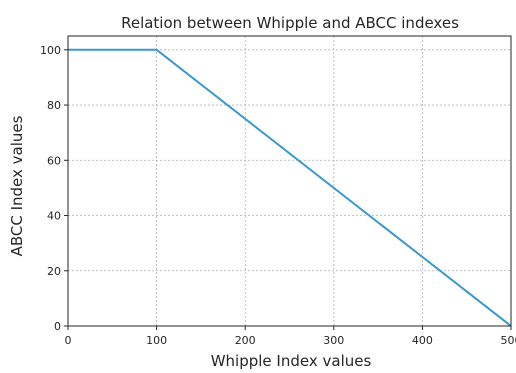 The image size is (516, 373). What do you see at coordinates (508, 340) in the screenshot?
I see `x-tick-label: 500` at bounding box center [508, 340].